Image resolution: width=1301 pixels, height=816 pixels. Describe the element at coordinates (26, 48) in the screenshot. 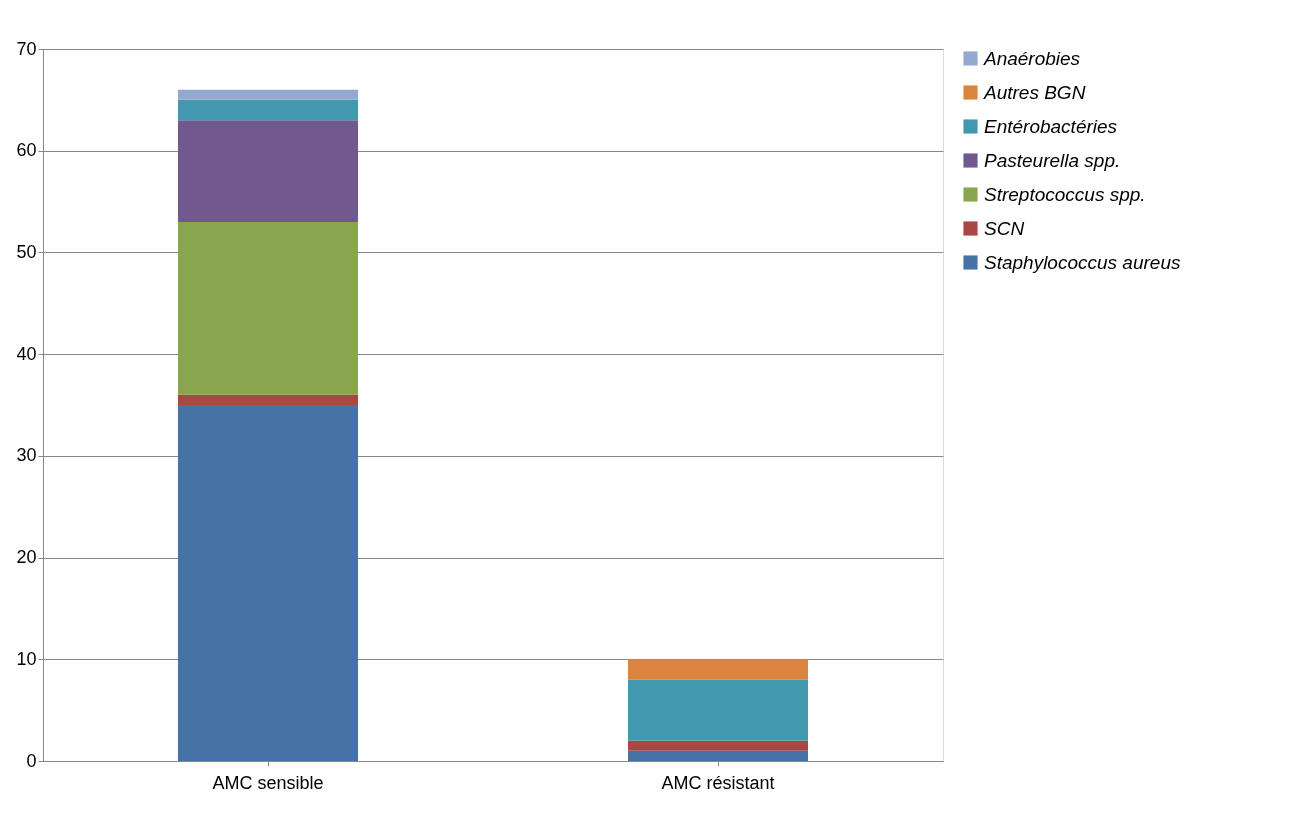

I see `y-tick-label: 70` at that location.